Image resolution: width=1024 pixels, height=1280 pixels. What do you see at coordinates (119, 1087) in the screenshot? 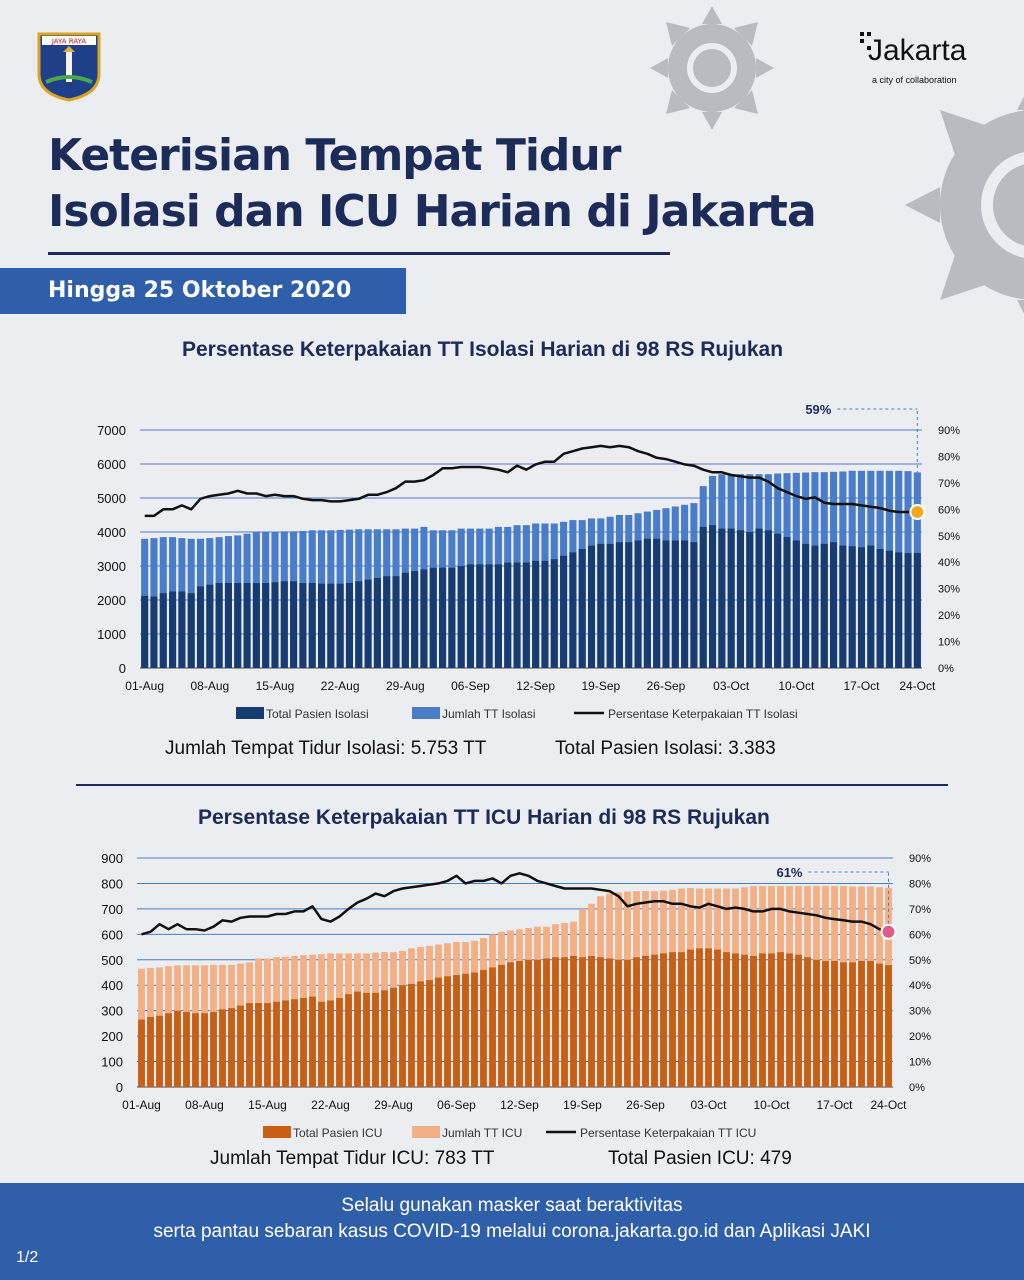
I see `y-tick-label: 0` at bounding box center [119, 1087].